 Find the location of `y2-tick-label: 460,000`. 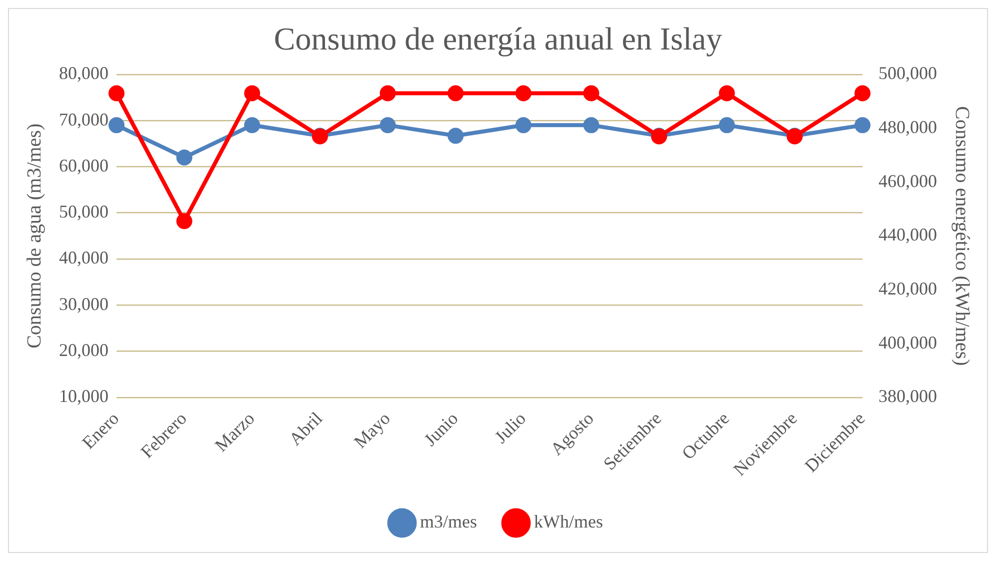

y2-tick-label: 460,000 is located at coordinates (907, 180).